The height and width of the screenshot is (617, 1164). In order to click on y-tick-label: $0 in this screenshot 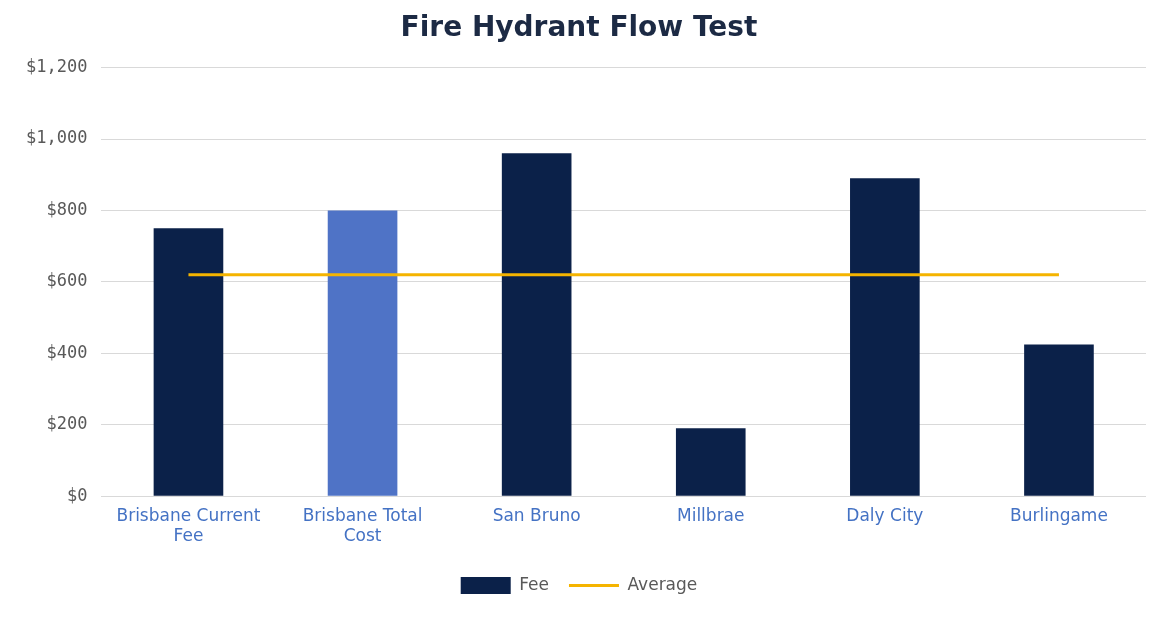, I will do `click(77, 494)`.